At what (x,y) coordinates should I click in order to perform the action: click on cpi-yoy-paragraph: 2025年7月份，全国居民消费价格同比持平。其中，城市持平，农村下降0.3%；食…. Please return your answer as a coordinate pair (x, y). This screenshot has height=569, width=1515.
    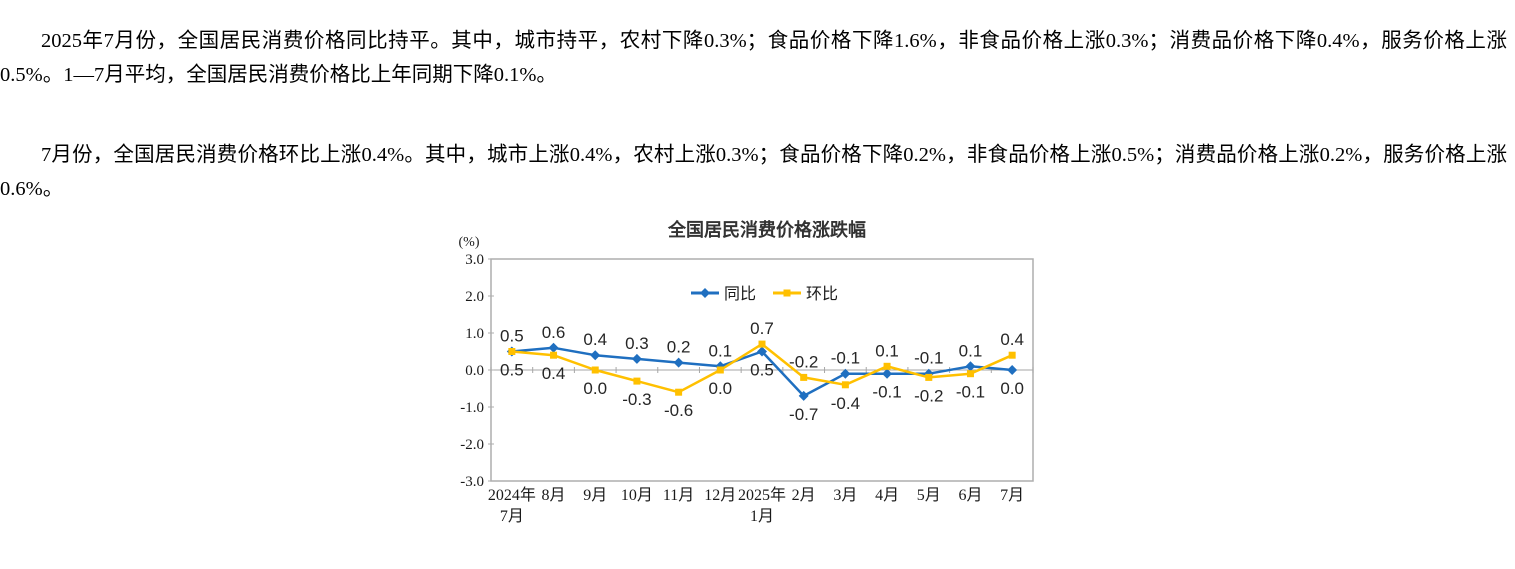
    Looking at the image, I should click on (753, 58).